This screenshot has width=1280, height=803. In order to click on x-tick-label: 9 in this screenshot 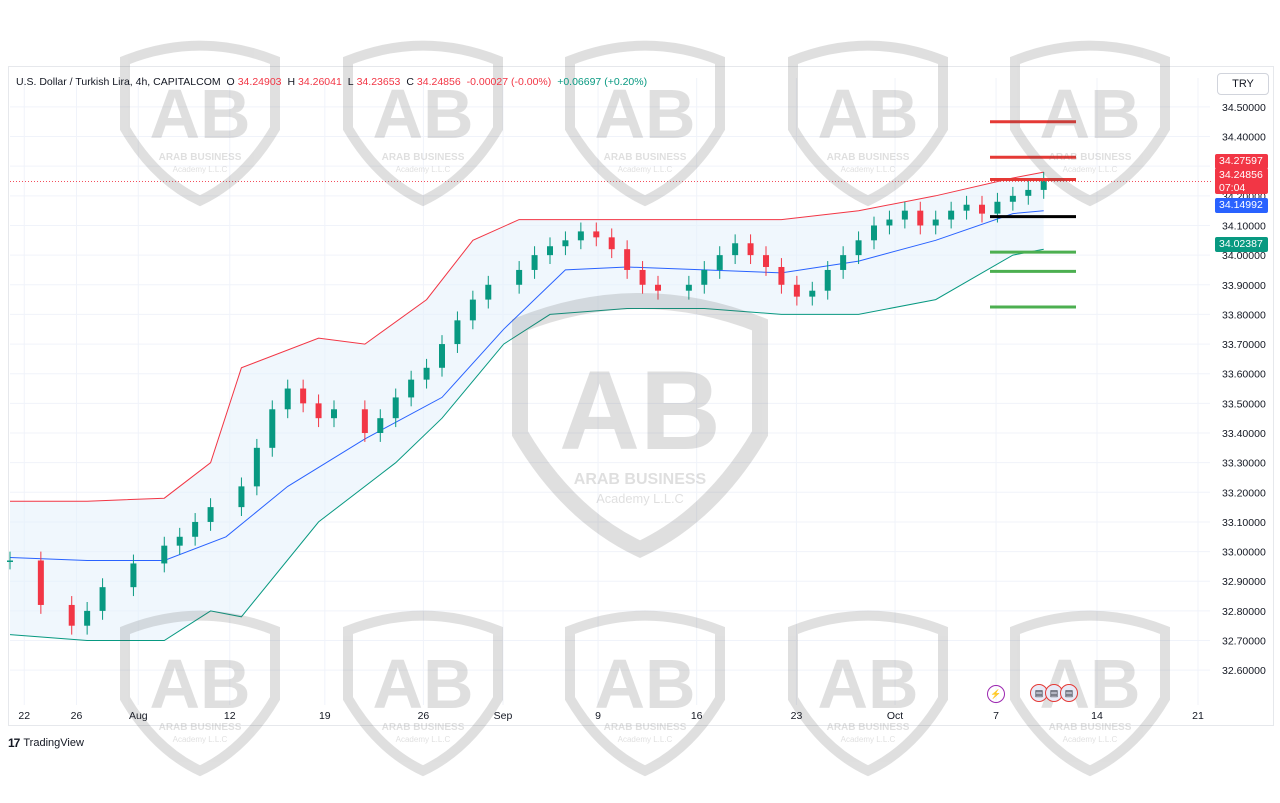, I will do `click(598, 716)`.